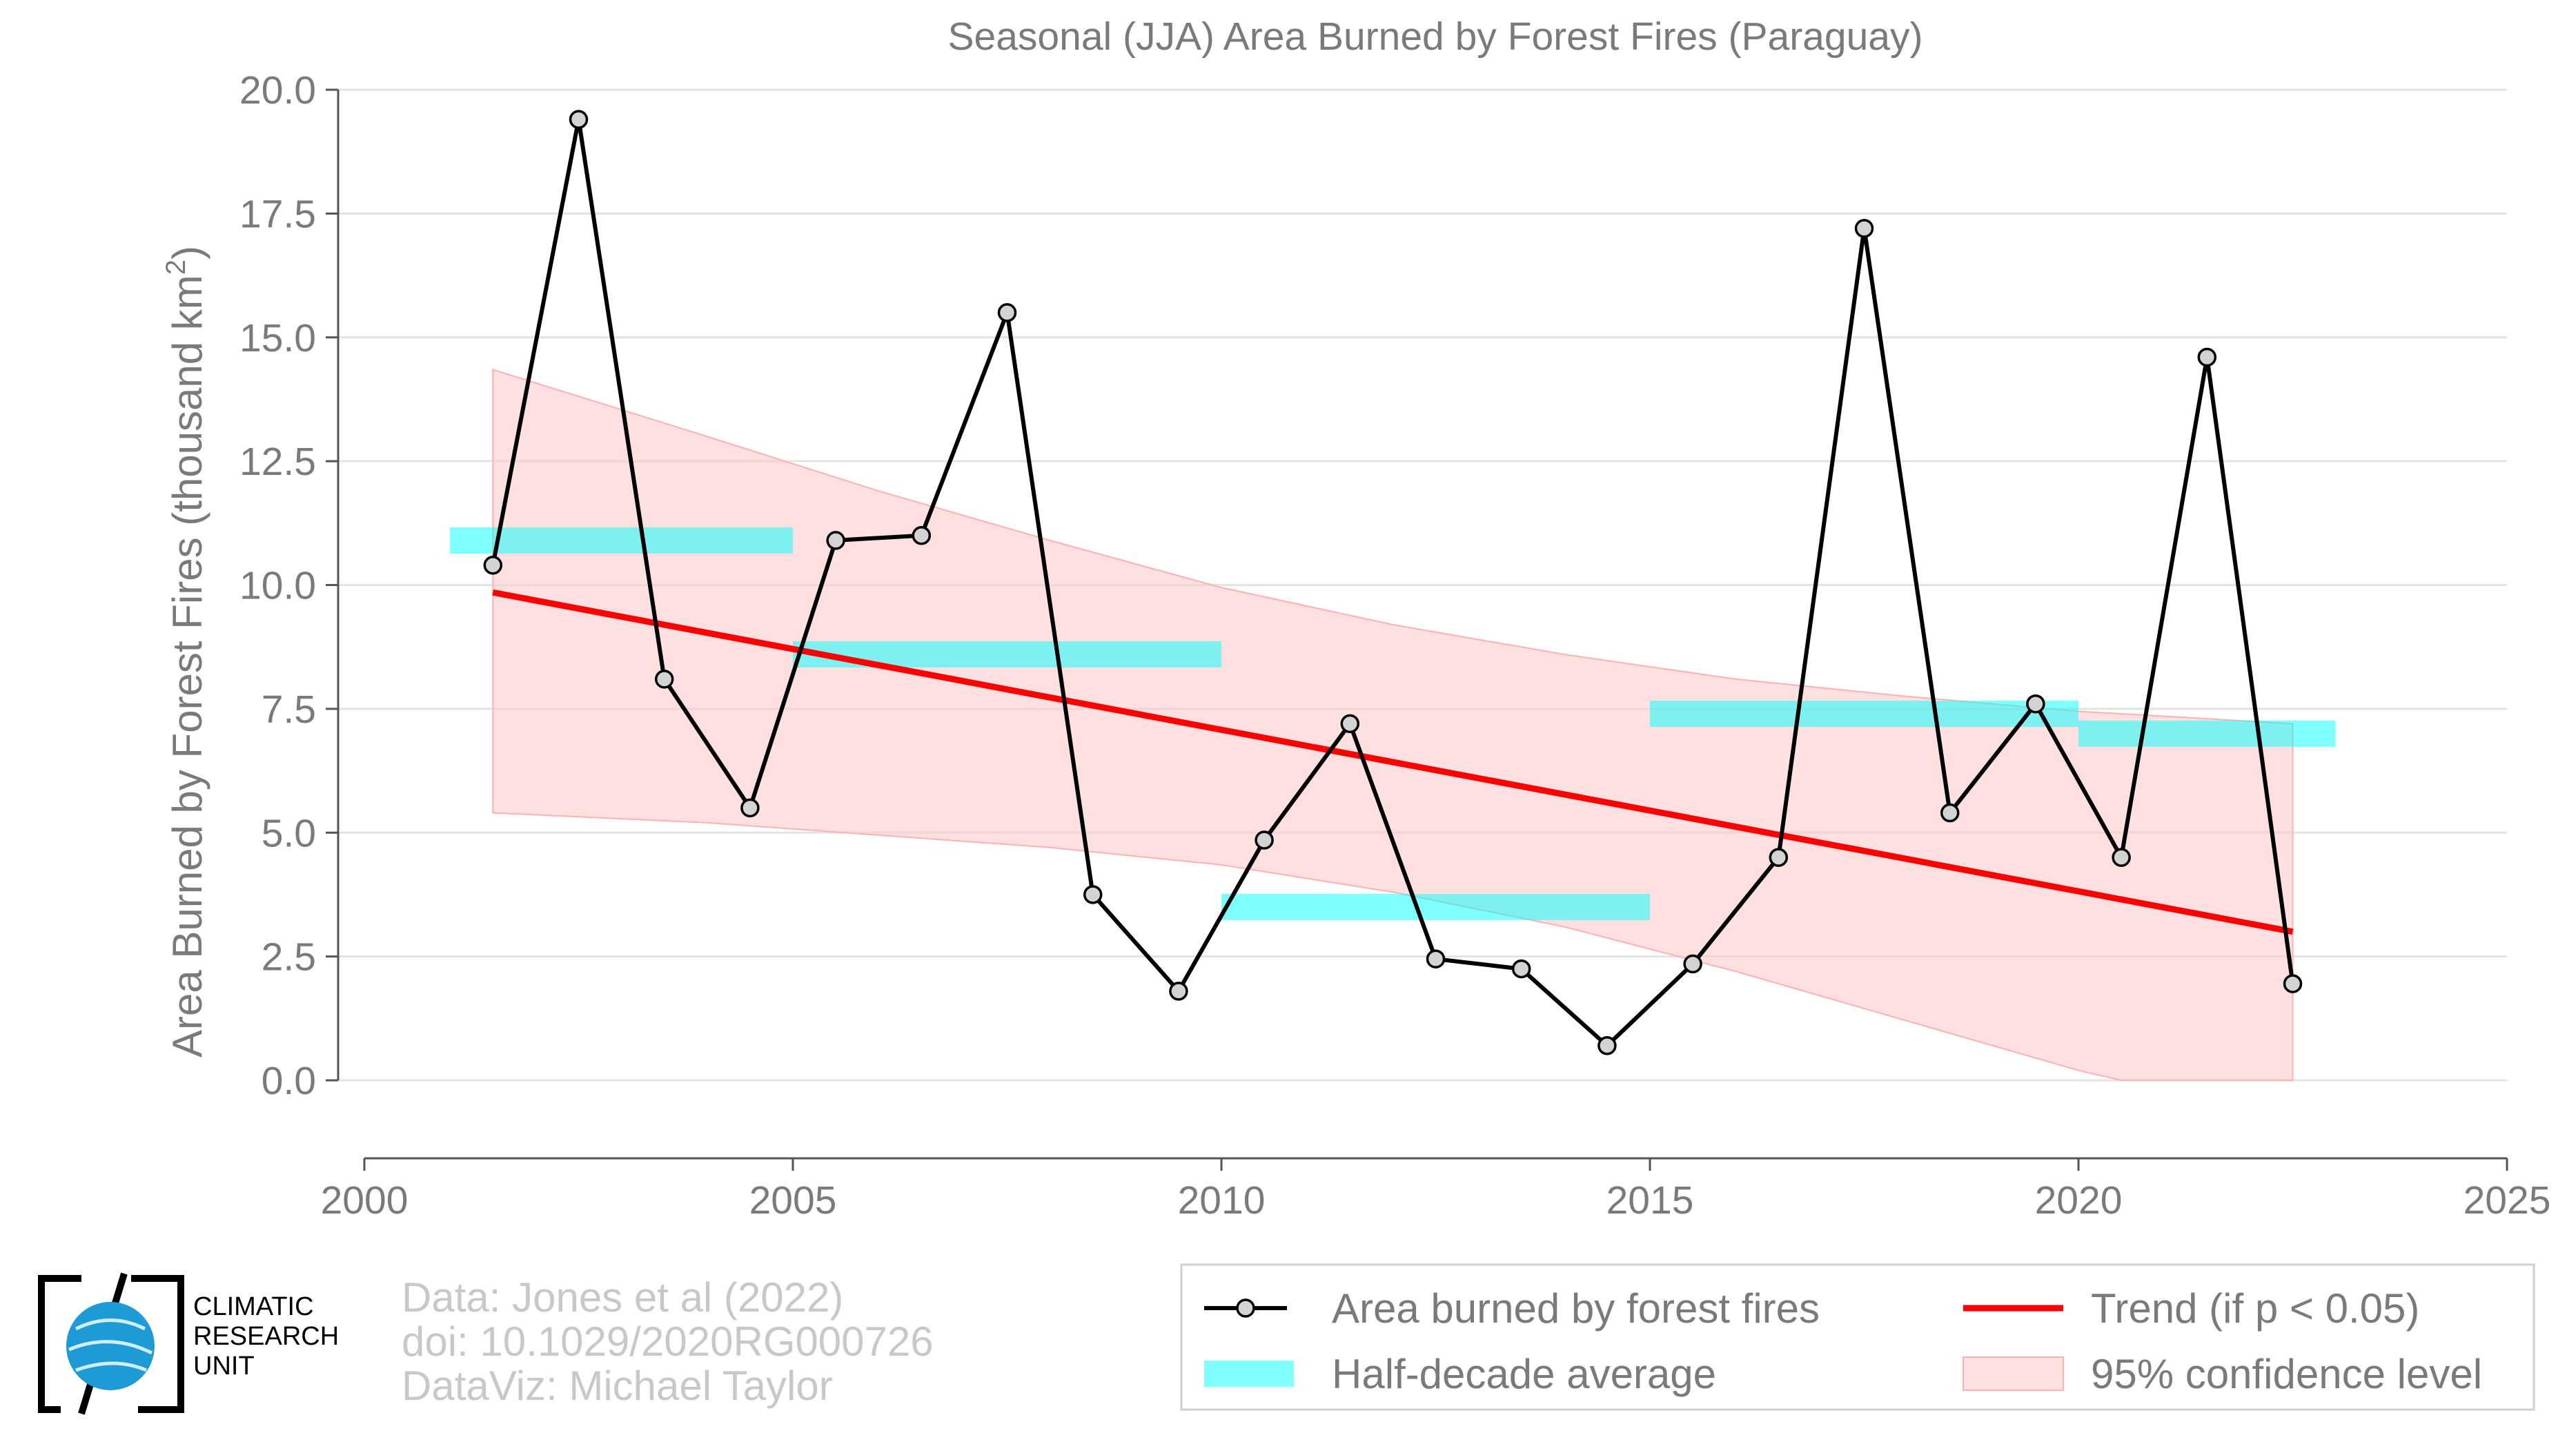 This screenshot has height=1451, width=2576. What do you see at coordinates (289, 958) in the screenshot?
I see `y-tick-label: 2.5` at bounding box center [289, 958].